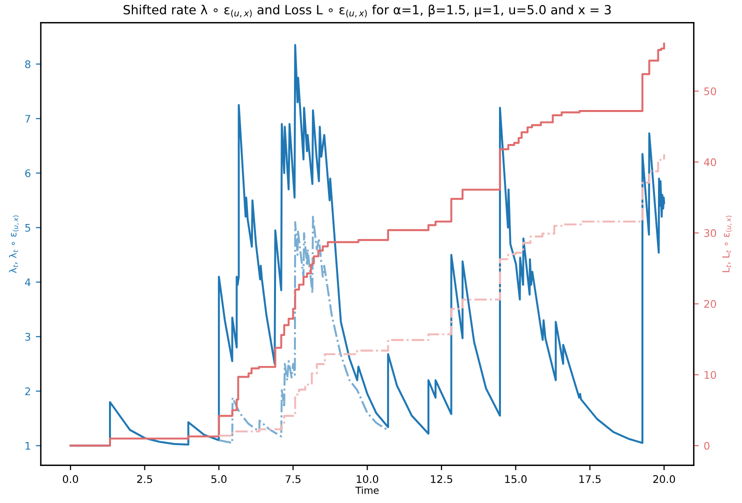  Describe the element at coordinates (293, 479) in the screenshot. I see `x-tick-label: 7.5` at that location.